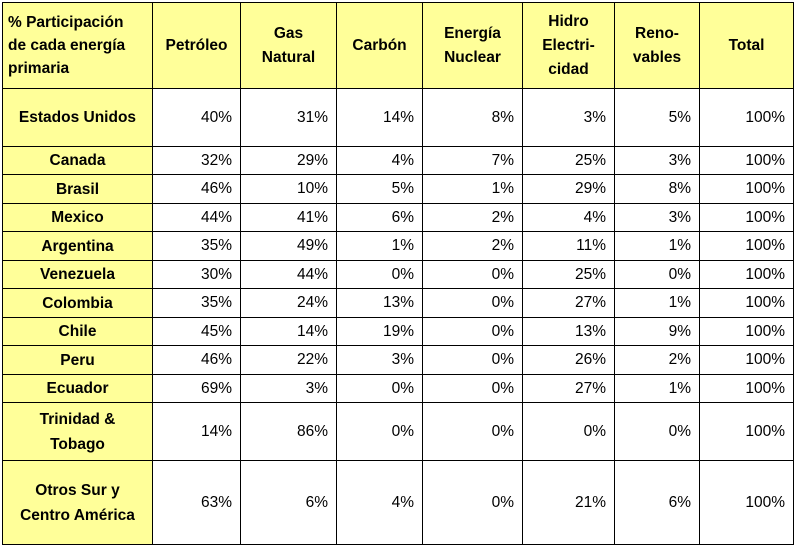  I want to click on table-row: Chile 45% 14% 19% 0% 13% 9% 100%, so click(398, 331).